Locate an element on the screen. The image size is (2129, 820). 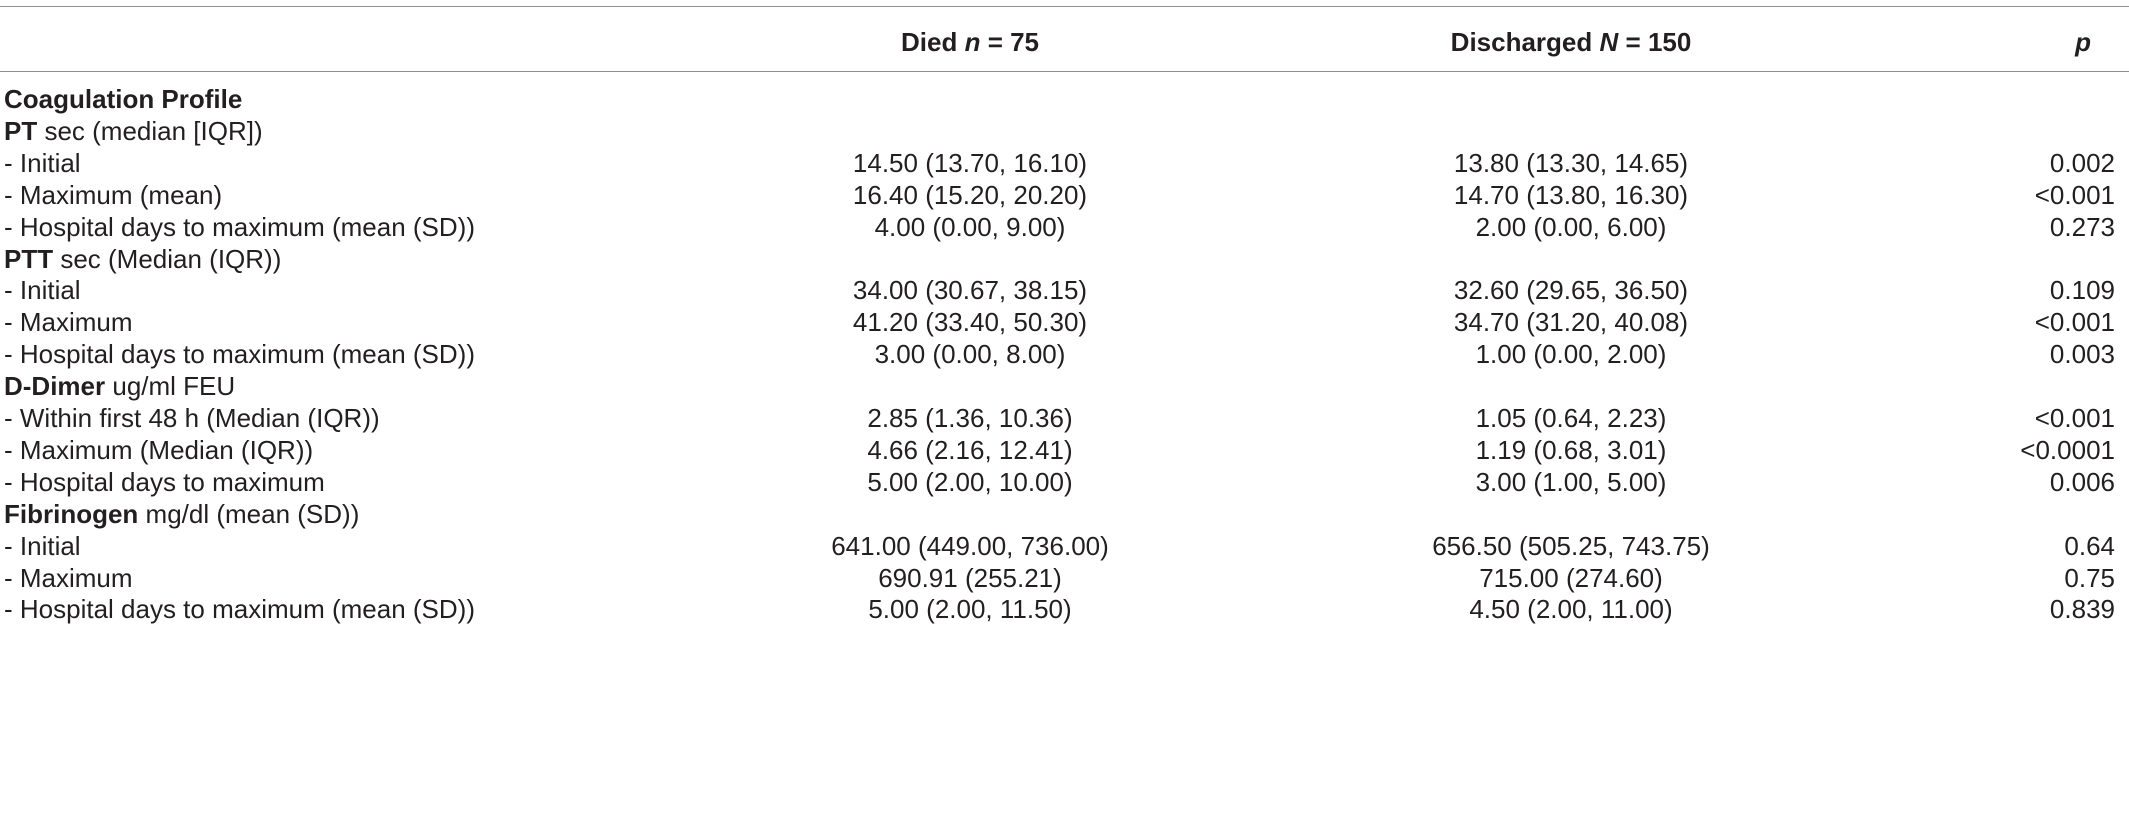
p-value: <0.0001 is located at coordinates (2067, 449).